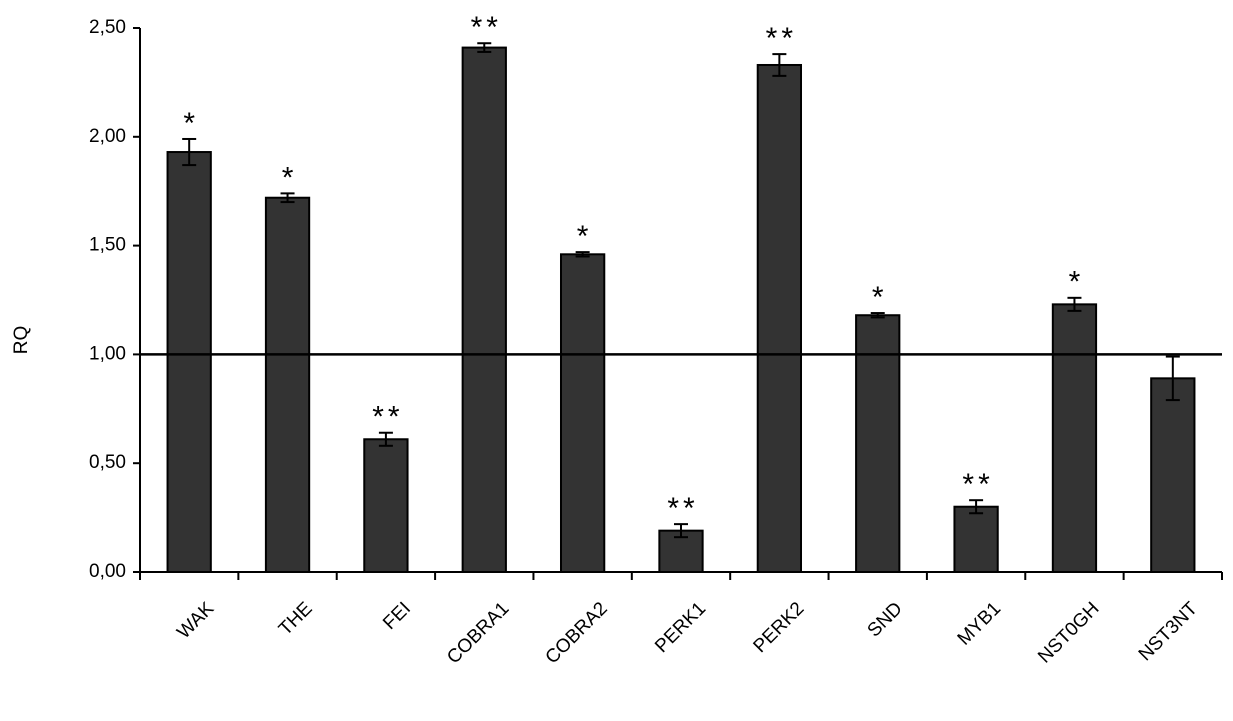  I want to click on x-tick-label: WAK, so click(195, 620).